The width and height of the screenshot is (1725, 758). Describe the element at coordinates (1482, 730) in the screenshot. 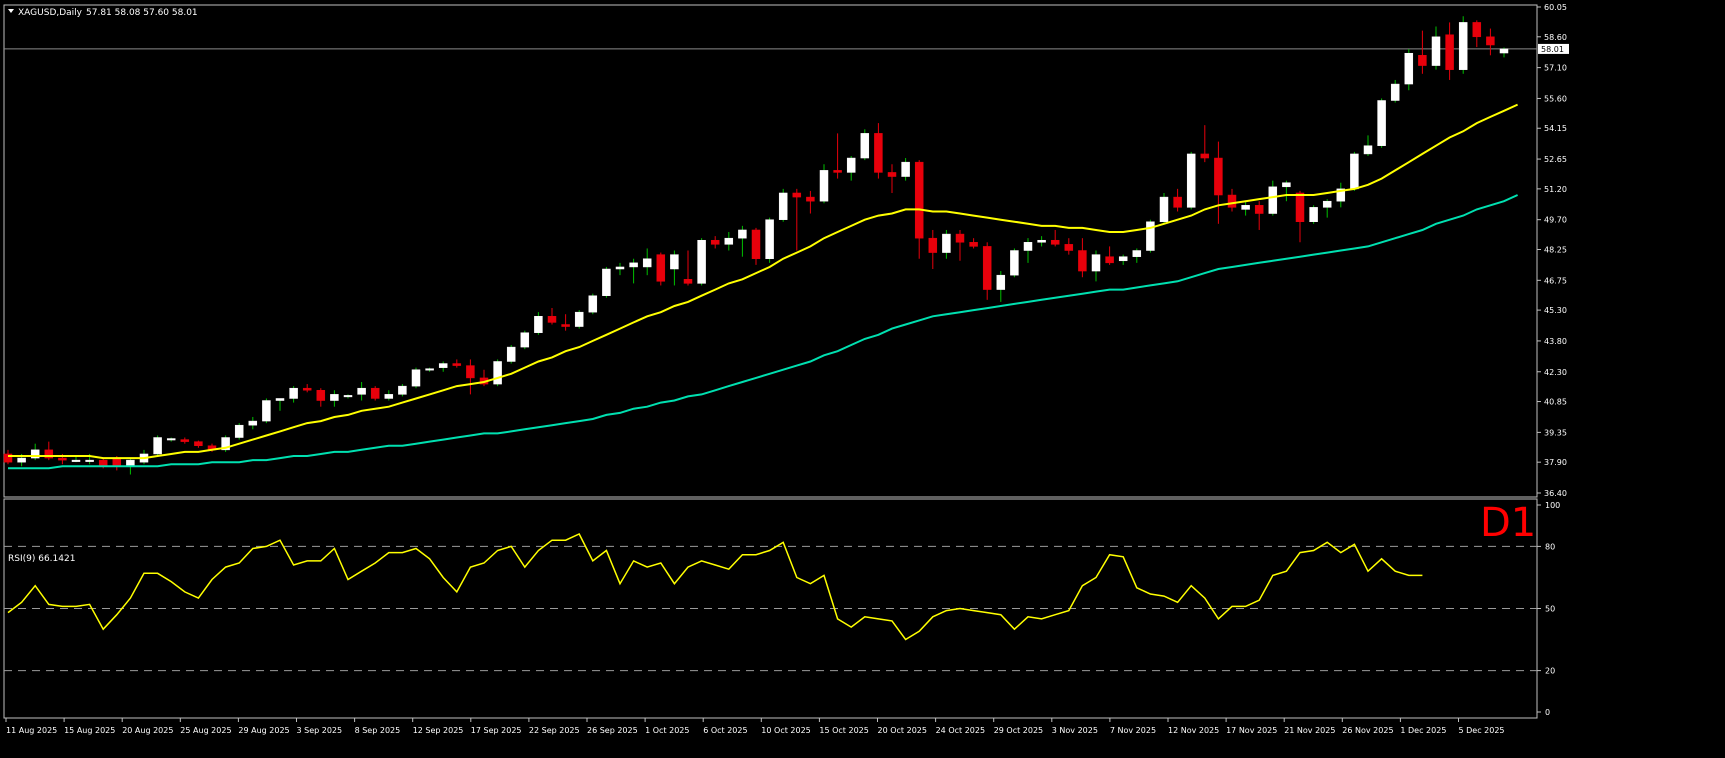

I see `time-tick-label: 5 Dec 2025` at that location.